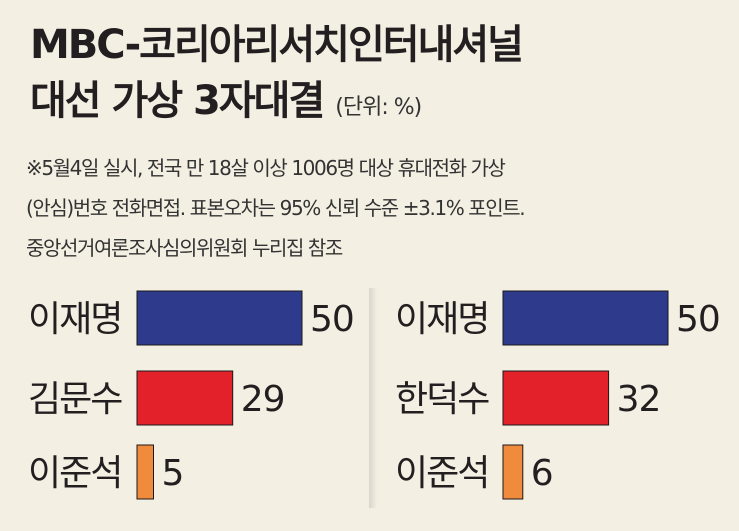 The height and width of the screenshot is (531, 739). Describe the element at coordinates (542, 473) in the screenshot. I see `value-label: 6` at that location.